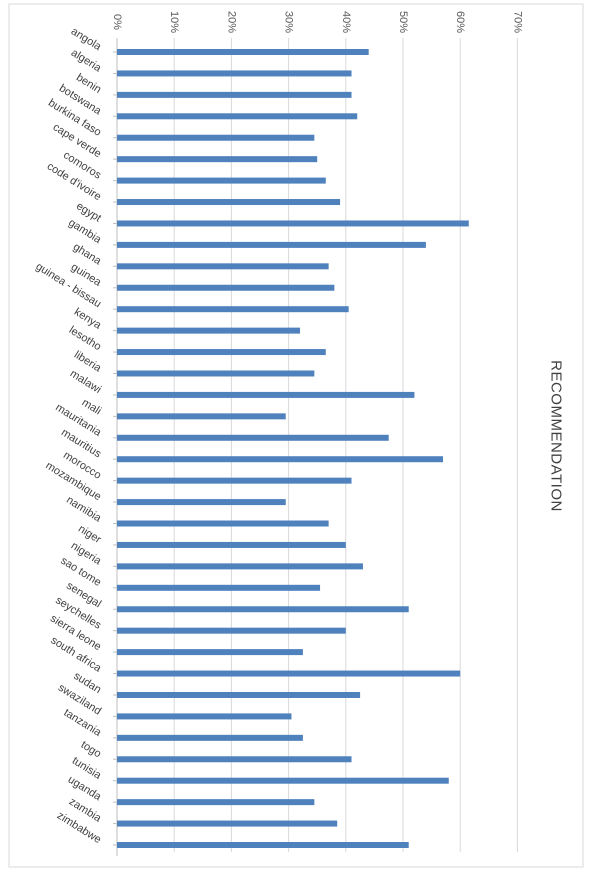 The height and width of the screenshot is (873, 592). Describe the element at coordinates (403, 22) in the screenshot. I see `value-tick-label: 50%` at that location.